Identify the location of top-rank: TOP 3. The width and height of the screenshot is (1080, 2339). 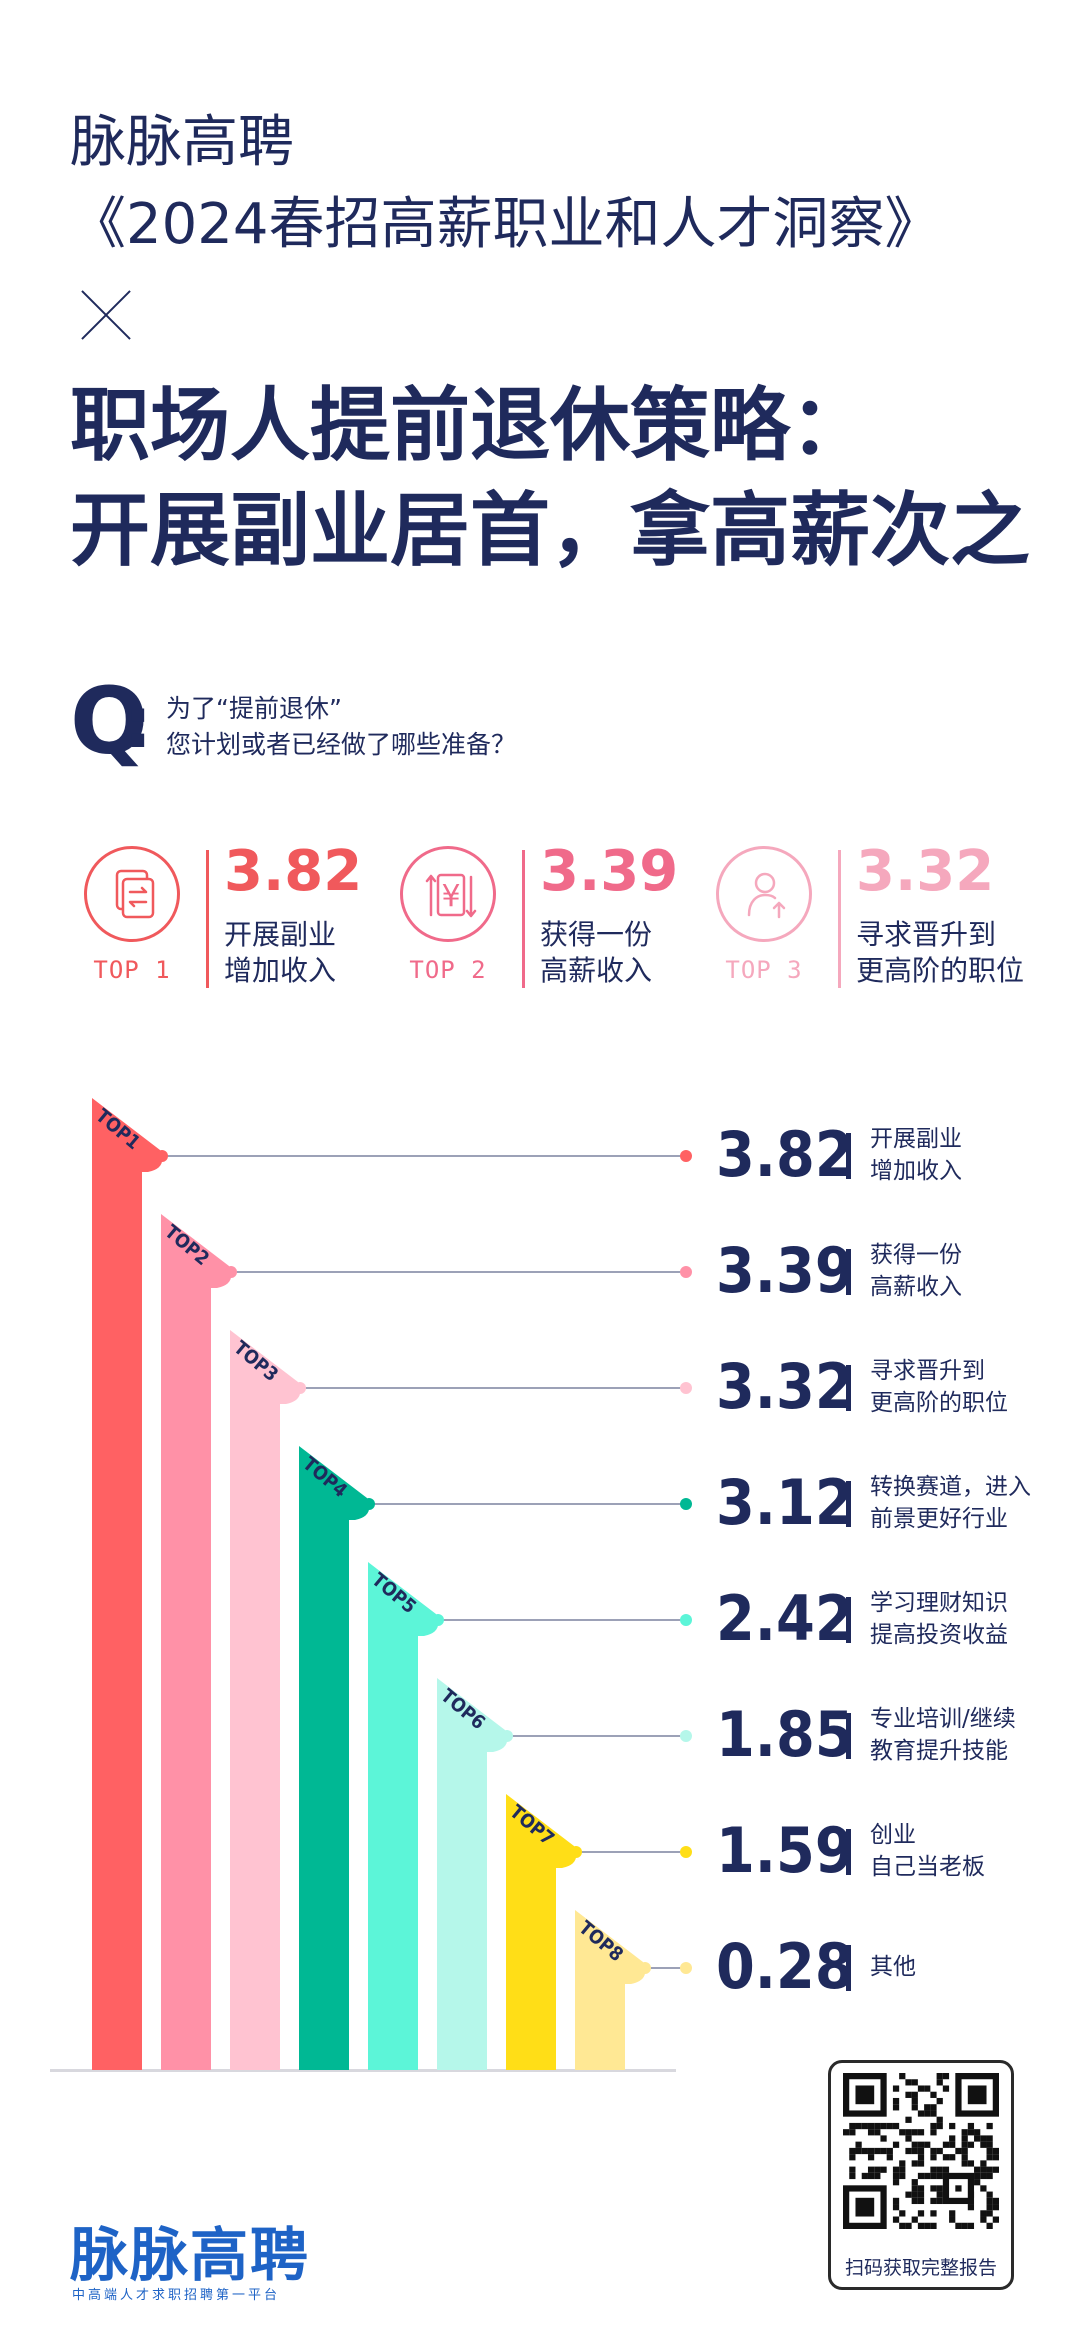
(764, 970).